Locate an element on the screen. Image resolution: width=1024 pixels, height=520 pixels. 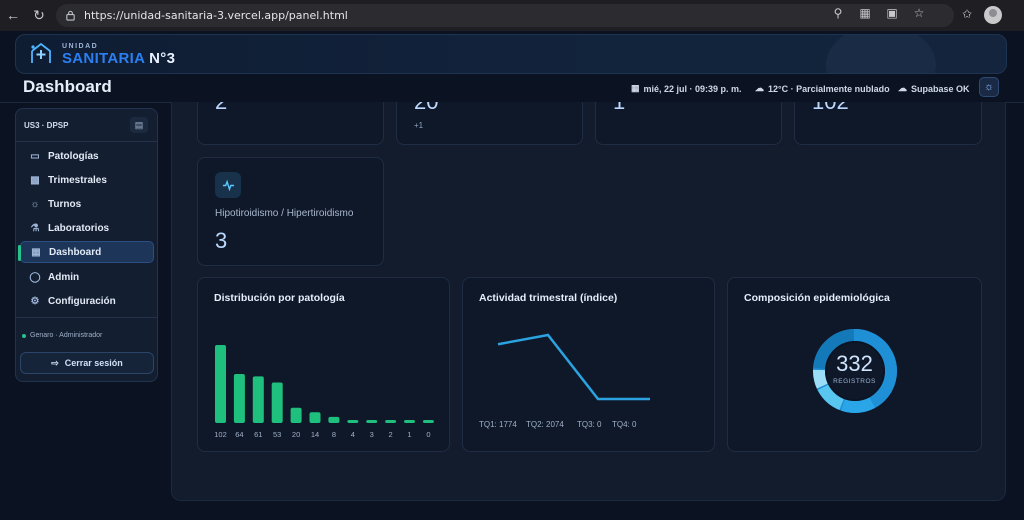
hospital-logo-icon is located at coordinates (41, 52).